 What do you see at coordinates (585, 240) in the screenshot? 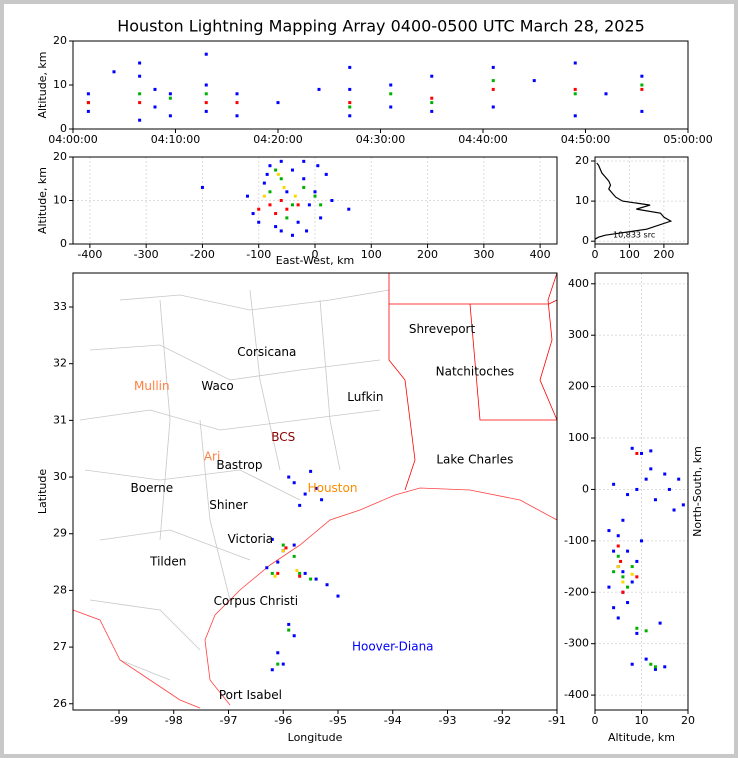
I see `y-tick-label: 0` at bounding box center [585, 240].